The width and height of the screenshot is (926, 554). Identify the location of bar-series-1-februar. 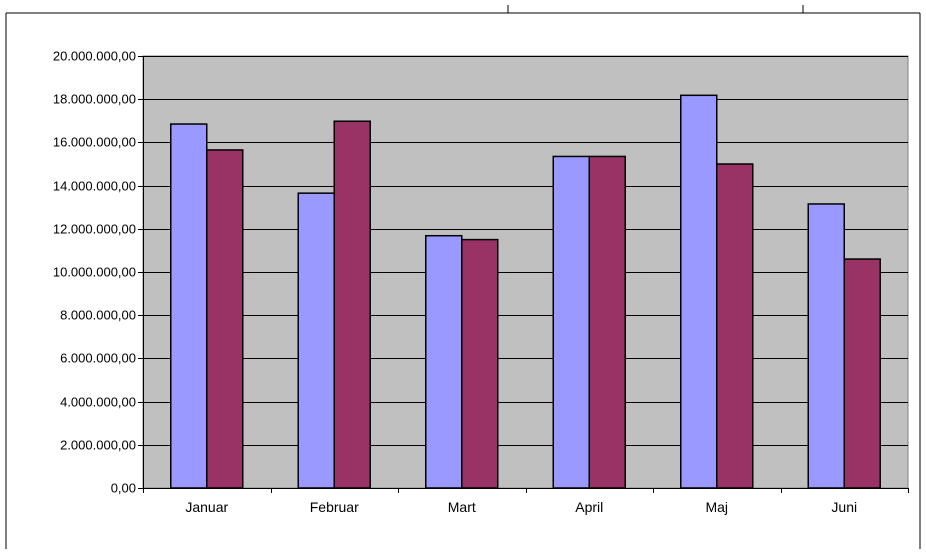
(316, 340).